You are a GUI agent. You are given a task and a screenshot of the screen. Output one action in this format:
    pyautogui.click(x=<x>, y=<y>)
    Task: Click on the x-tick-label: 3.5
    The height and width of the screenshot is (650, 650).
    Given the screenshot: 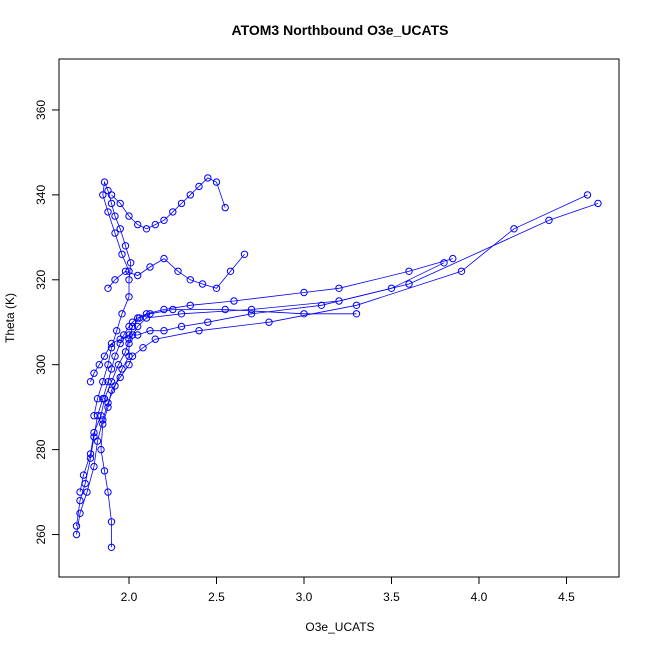 What is the action you would take?
    pyautogui.click(x=391, y=597)
    